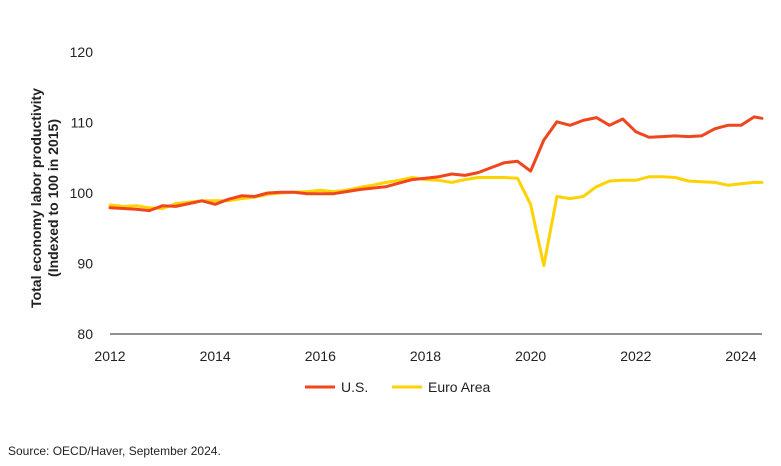  What do you see at coordinates (397, 387) in the screenshot?
I see `legend: U.S. Euro Area` at bounding box center [397, 387].